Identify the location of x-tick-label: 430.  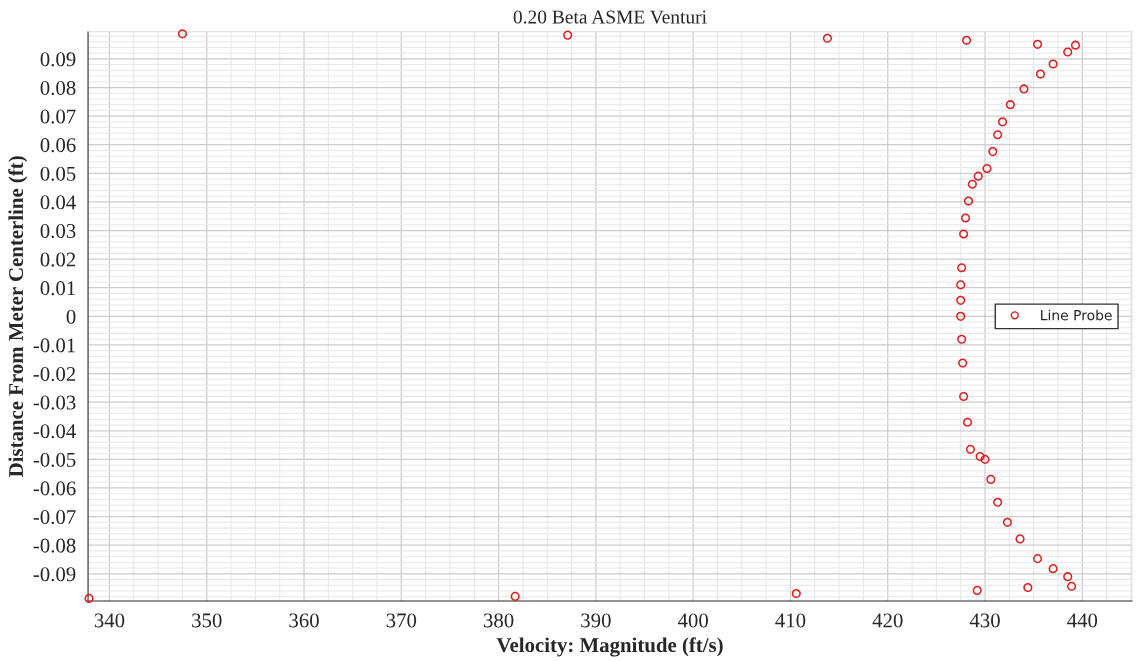
(984, 620).